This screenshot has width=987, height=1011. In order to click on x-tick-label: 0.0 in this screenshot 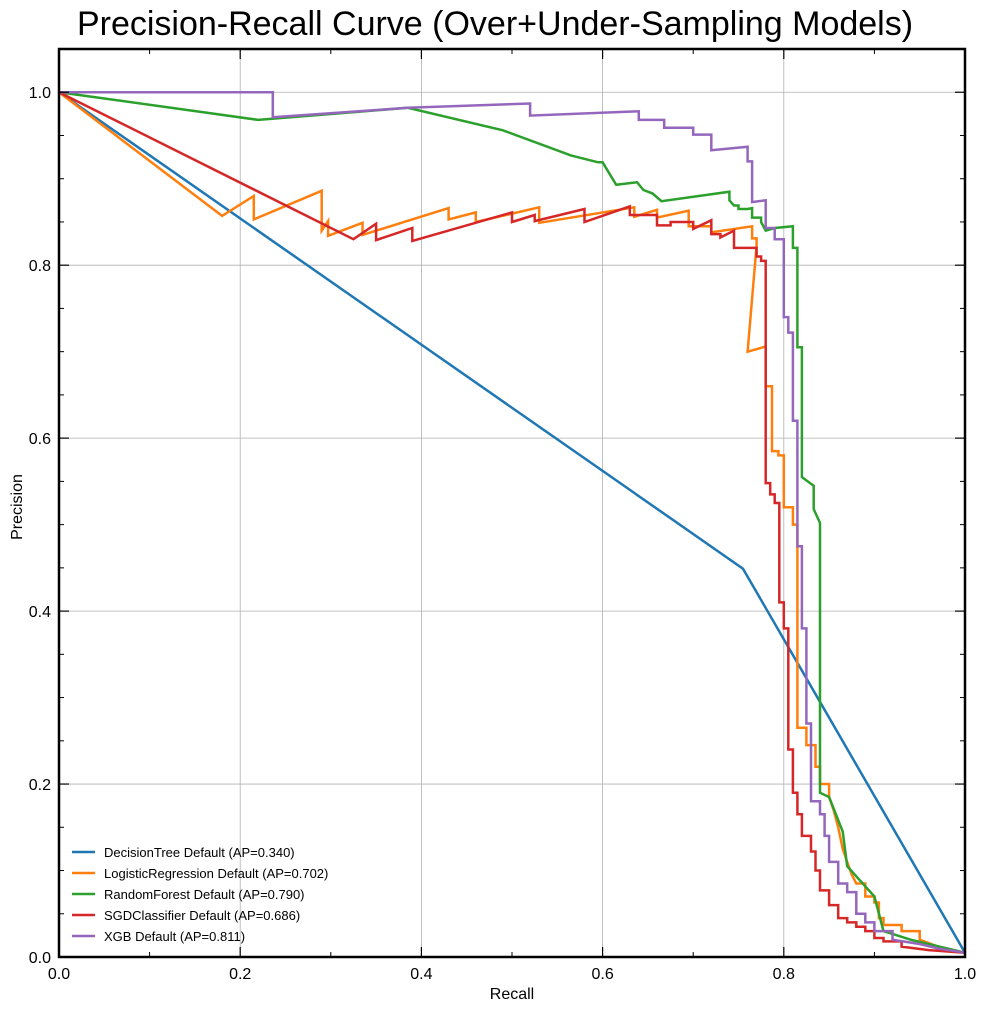, I will do `click(59, 974)`.